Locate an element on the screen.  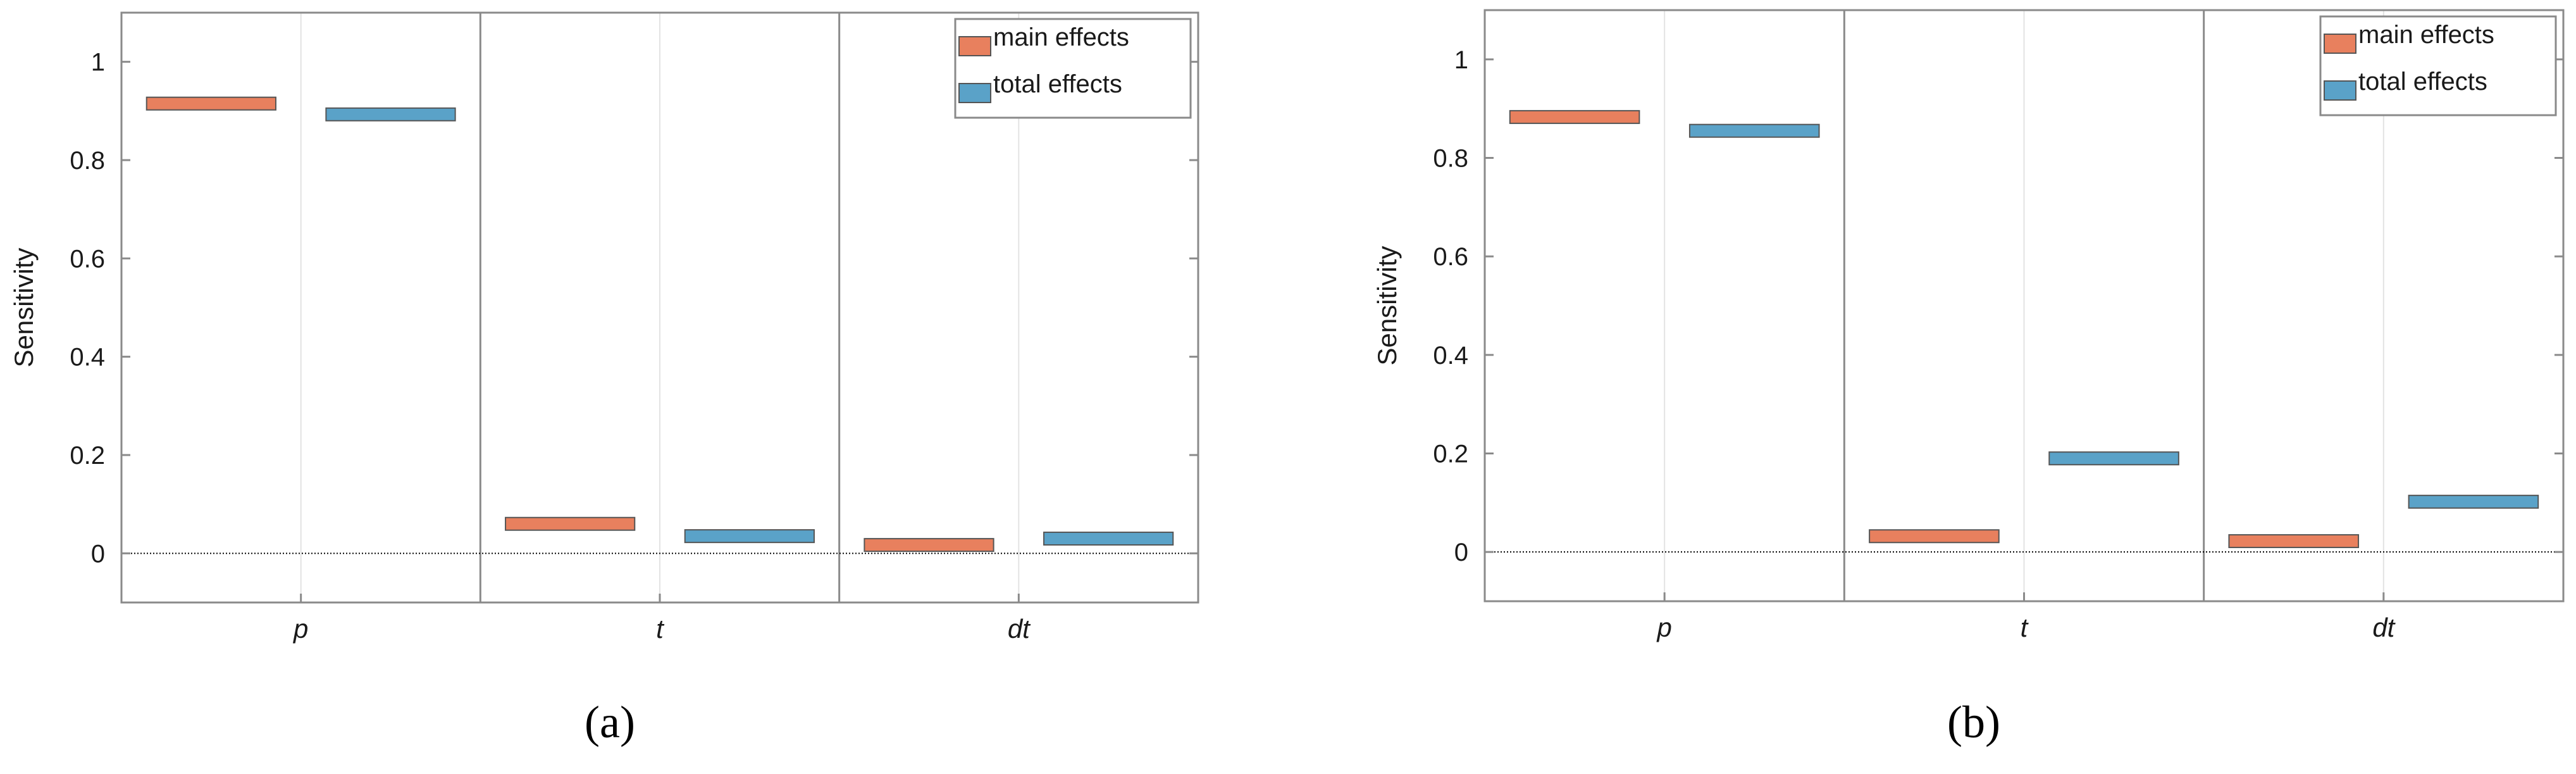
panel-caption-b-text: (b) is located at coordinates (1974, 722).